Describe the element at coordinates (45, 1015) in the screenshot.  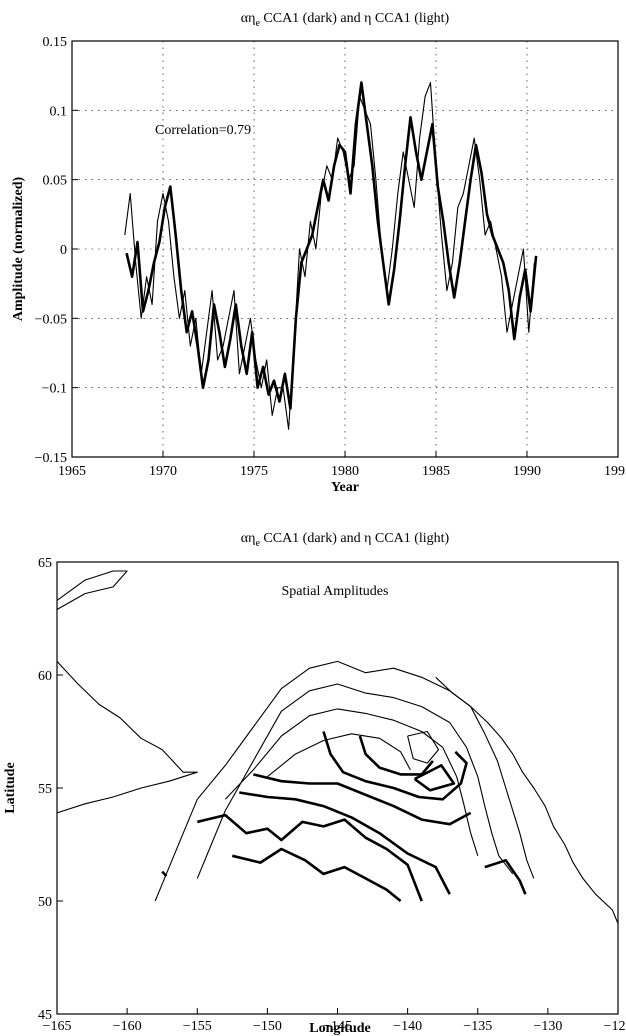
I see `spatial-map-y-tick-label: 45` at that location.